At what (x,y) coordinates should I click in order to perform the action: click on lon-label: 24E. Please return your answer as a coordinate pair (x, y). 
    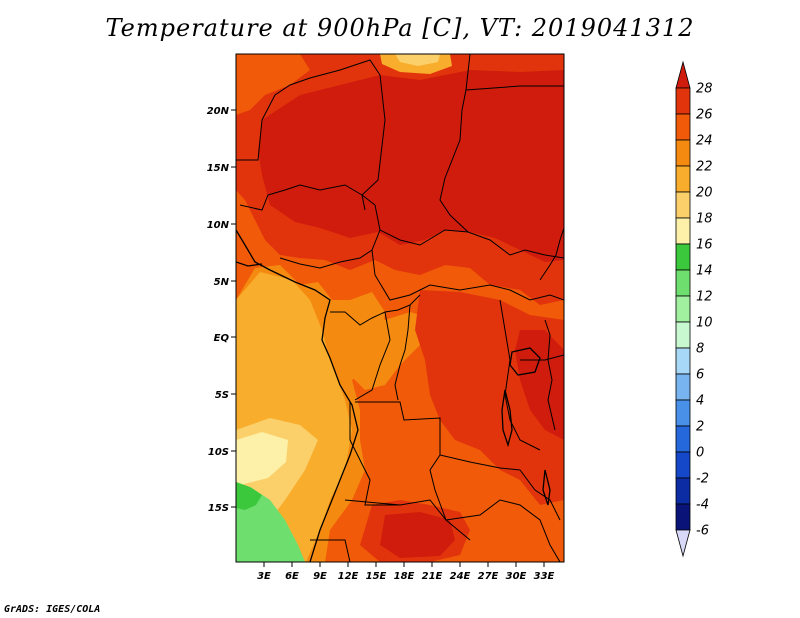
    Looking at the image, I should click on (460, 576).